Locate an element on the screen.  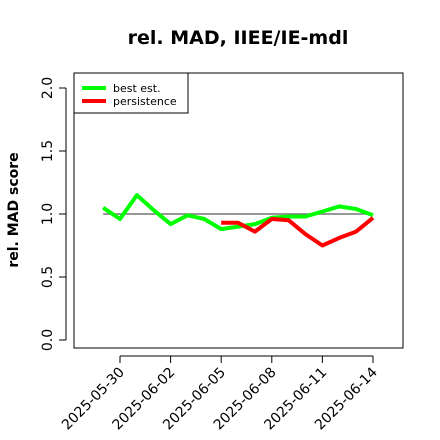
y-tick-label: 0.5 is located at coordinates (48, 277).